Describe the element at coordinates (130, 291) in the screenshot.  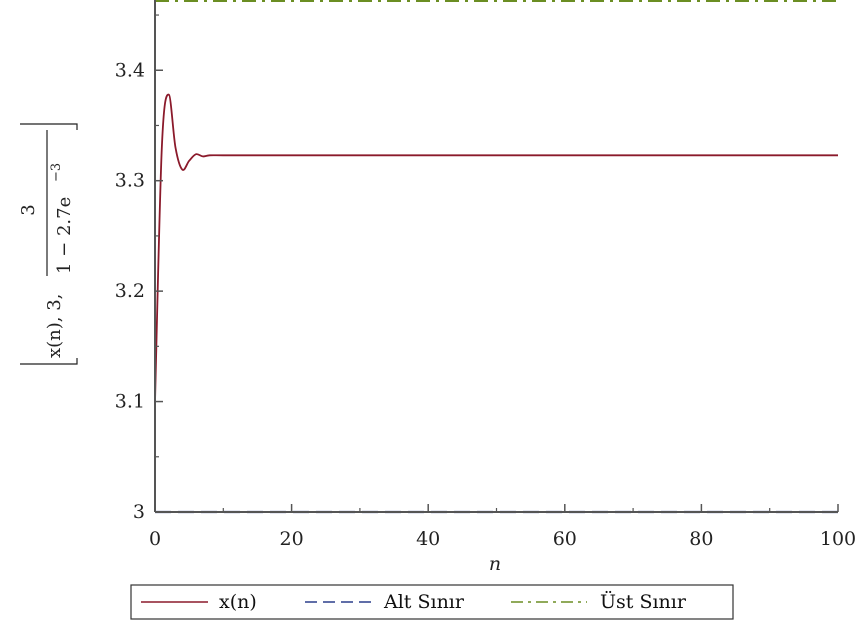
I see `y-tick-label-1: 3.2` at that location.